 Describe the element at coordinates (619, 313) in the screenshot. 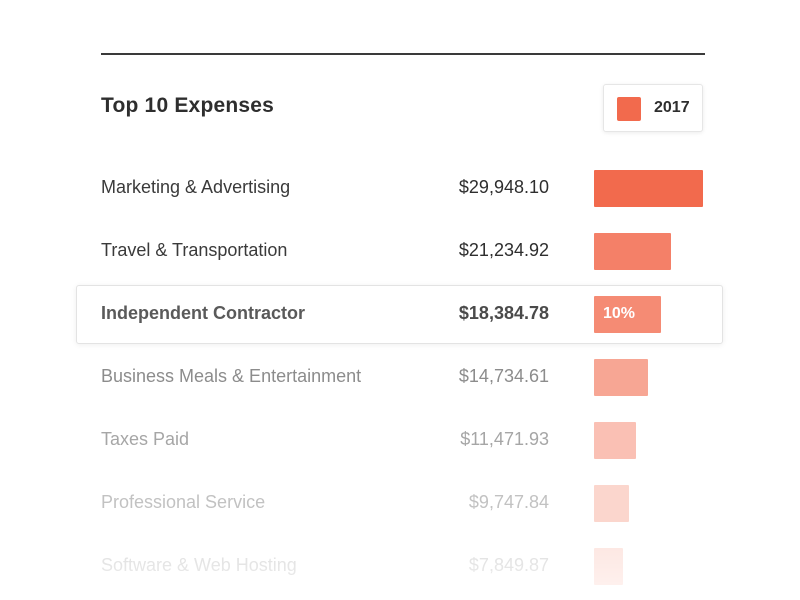

I see `bar-percent-label: 10%` at that location.